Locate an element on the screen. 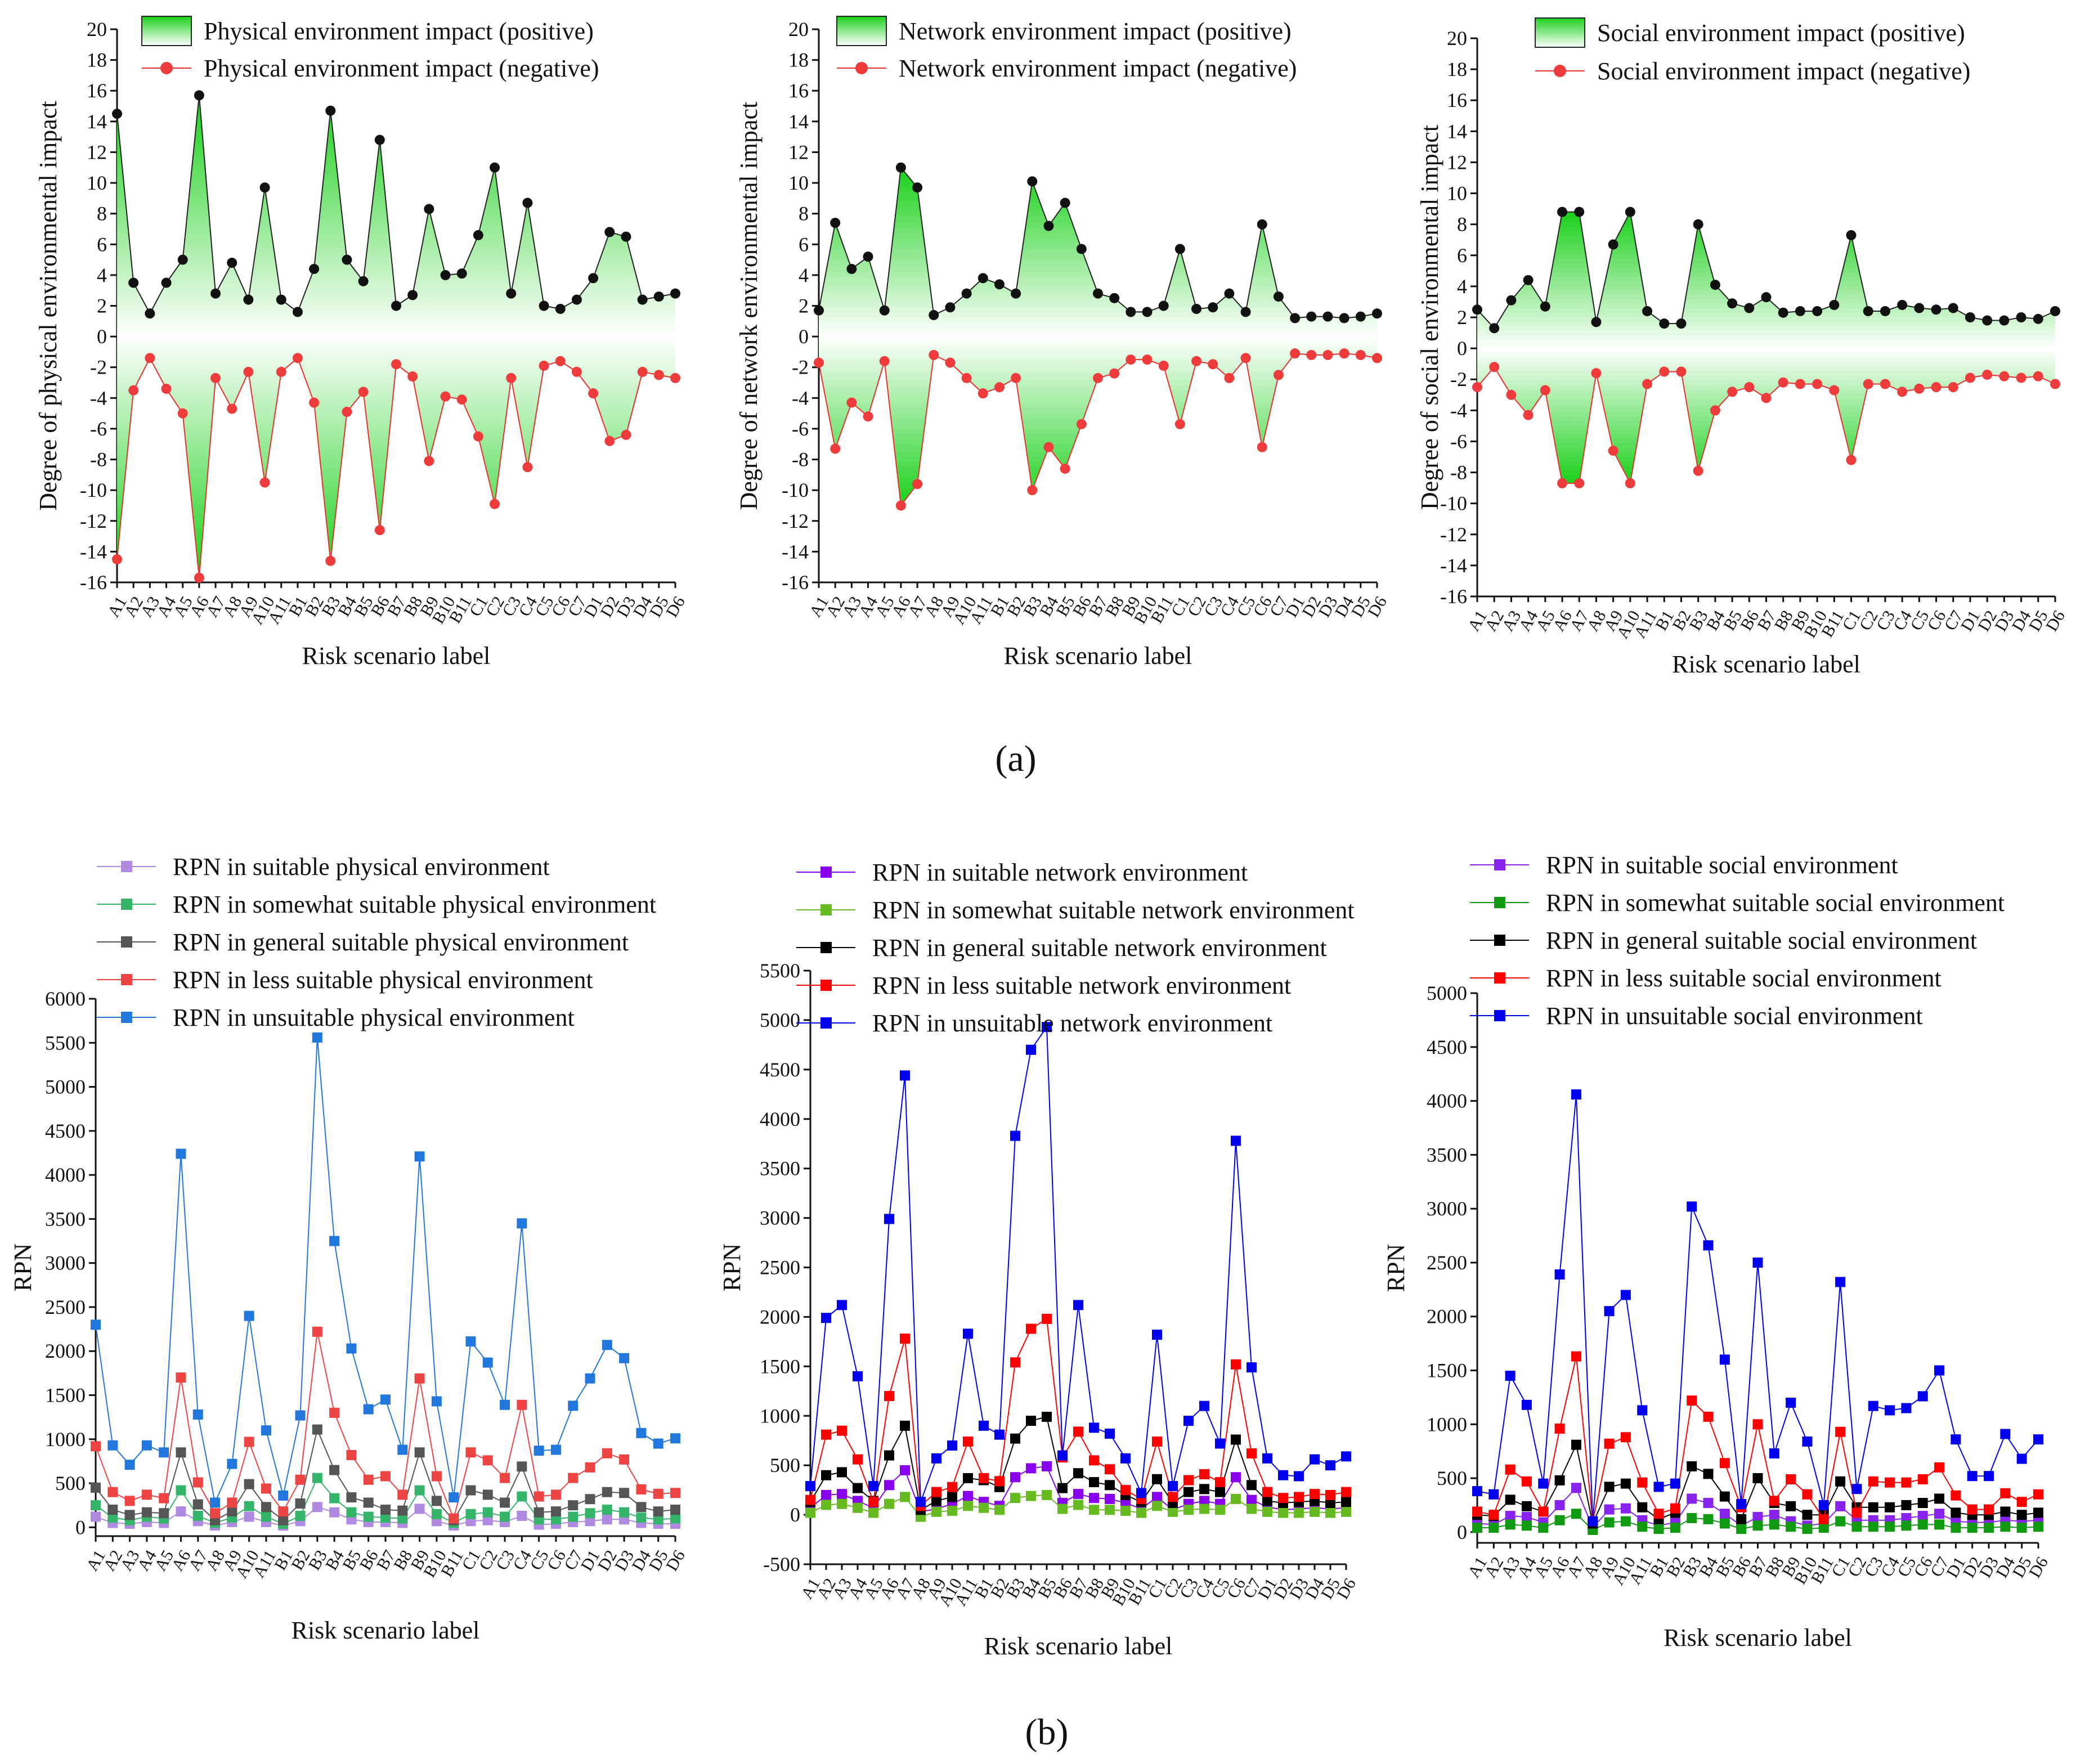 This screenshot has width=2085, height=1764. y-tick-label: 4000 is located at coordinates (780, 1119).